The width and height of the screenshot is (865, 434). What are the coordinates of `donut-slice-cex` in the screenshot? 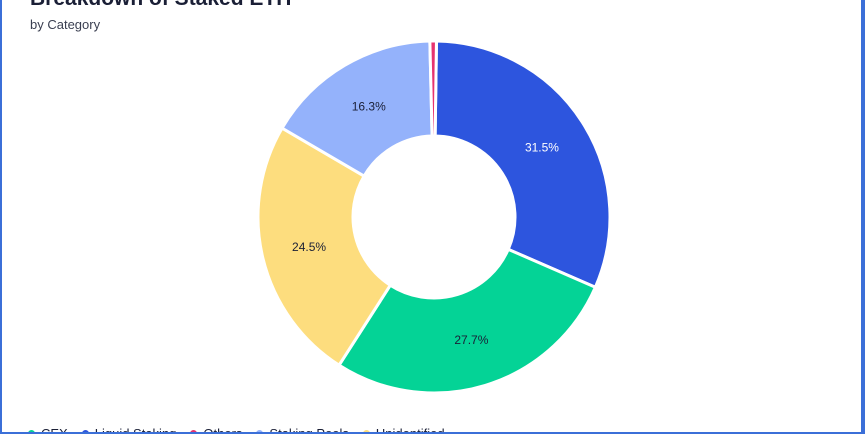 It's located at (467, 321).